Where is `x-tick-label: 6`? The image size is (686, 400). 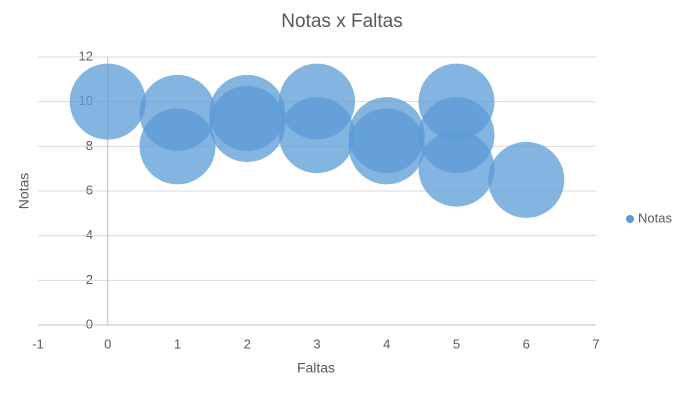 x-tick-label: 6 is located at coordinates (526, 343).